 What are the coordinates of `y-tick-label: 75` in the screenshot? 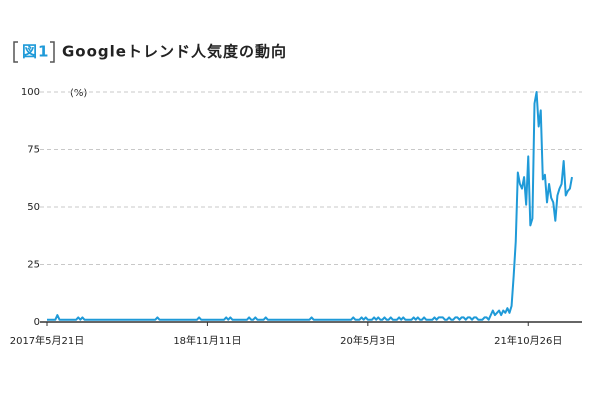 It's located at (33, 150).